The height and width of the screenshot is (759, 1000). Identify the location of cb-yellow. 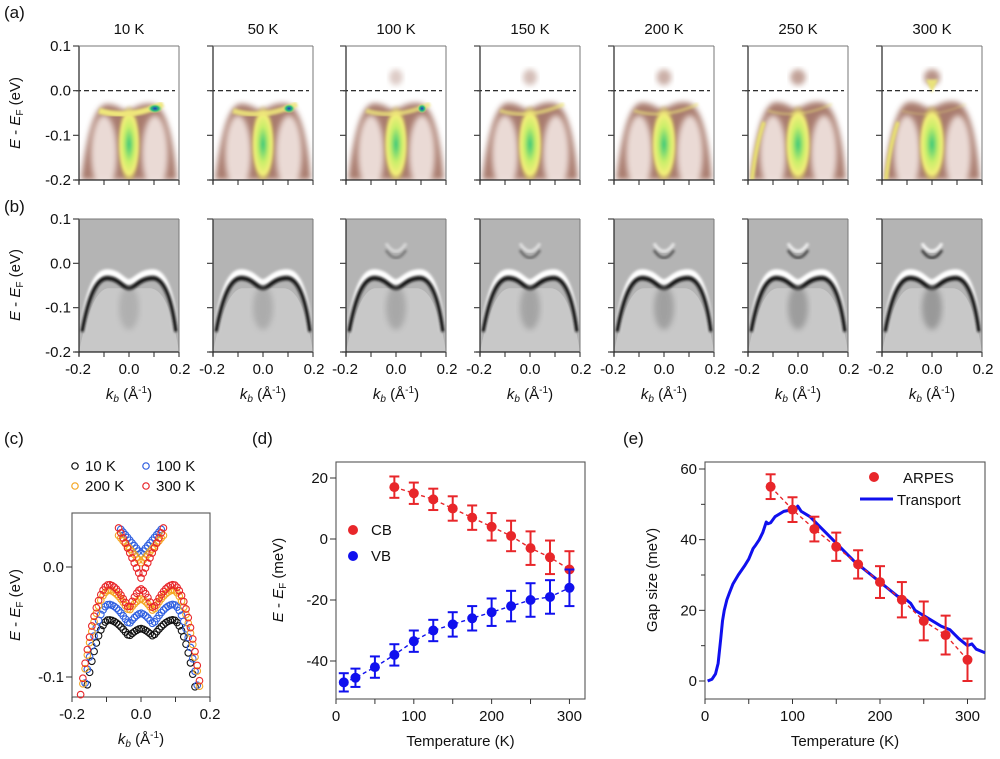
(932, 86).